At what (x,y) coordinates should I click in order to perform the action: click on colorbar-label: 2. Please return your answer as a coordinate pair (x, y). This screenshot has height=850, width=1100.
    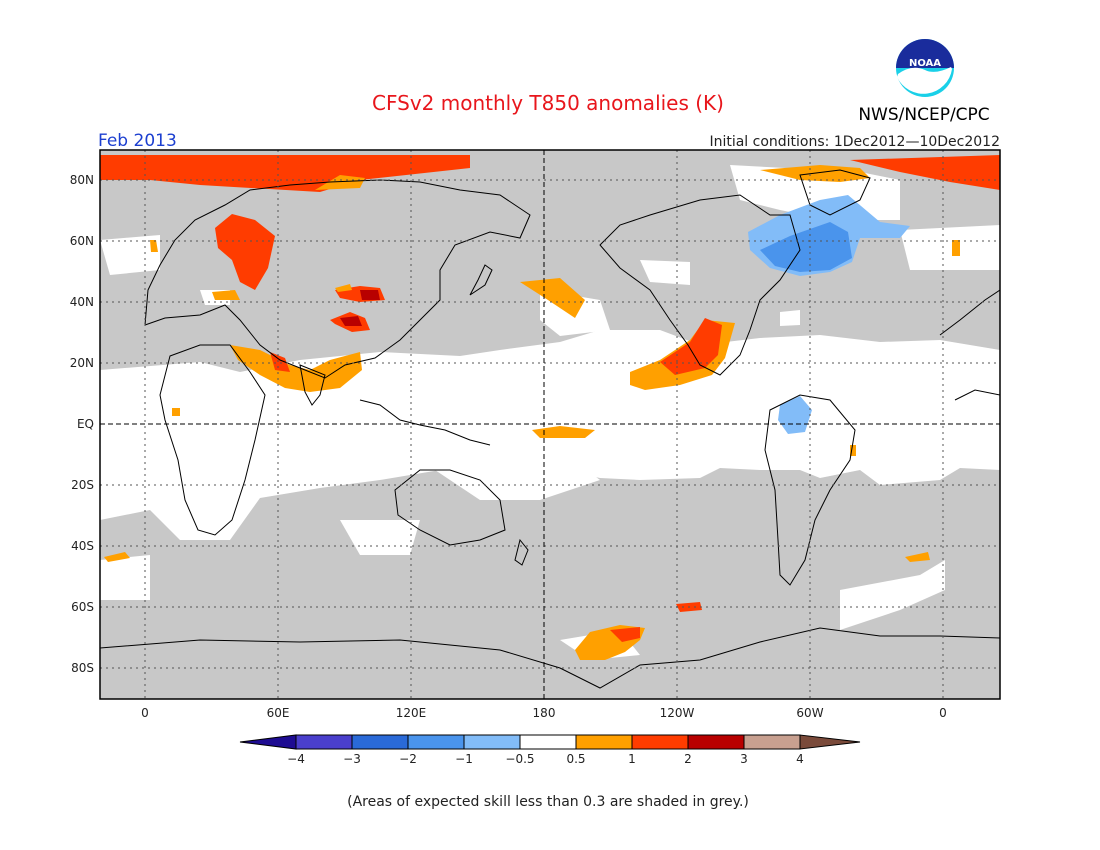
    Looking at the image, I should click on (688, 759).